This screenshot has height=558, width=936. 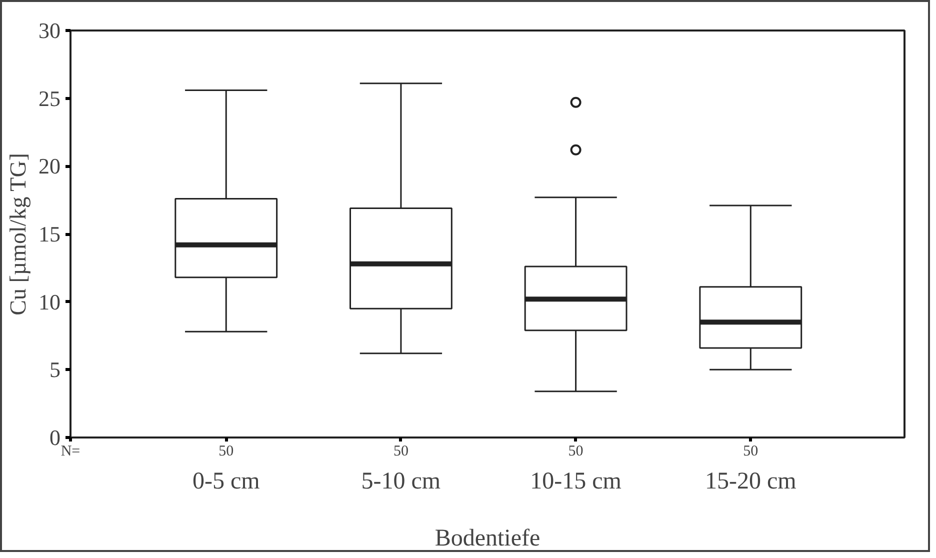 What do you see at coordinates (49, 234) in the screenshot?
I see `y-tick-label: 15` at bounding box center [49, 234].